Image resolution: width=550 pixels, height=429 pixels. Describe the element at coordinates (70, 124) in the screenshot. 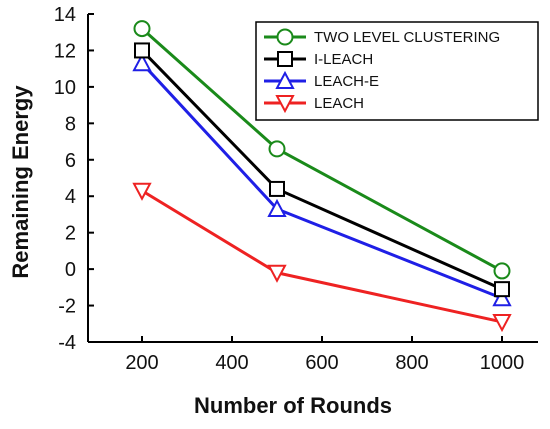

I see `y-tick-label: 8` at that location.